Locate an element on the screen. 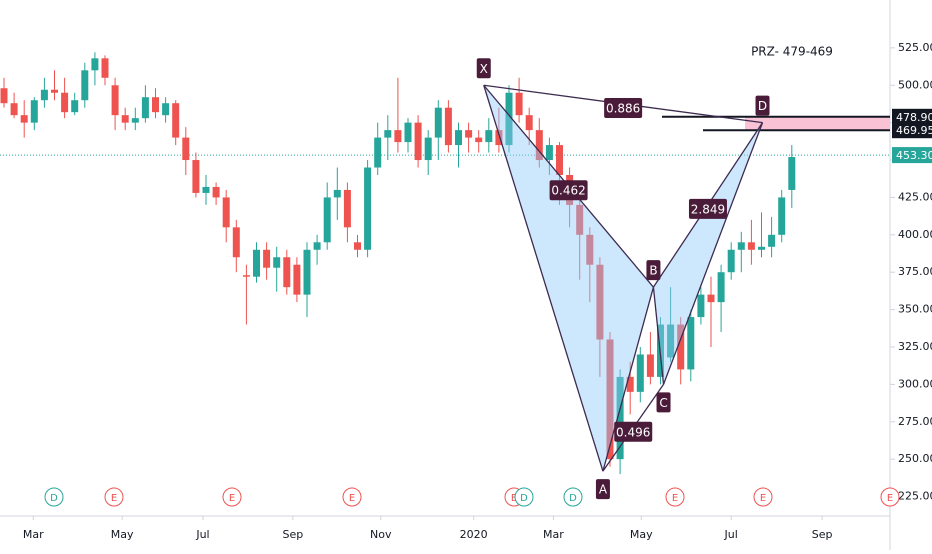 Image resolution: width=932 pixels, height=554 pixels. point-label: A is located at coordinates (603, 490).